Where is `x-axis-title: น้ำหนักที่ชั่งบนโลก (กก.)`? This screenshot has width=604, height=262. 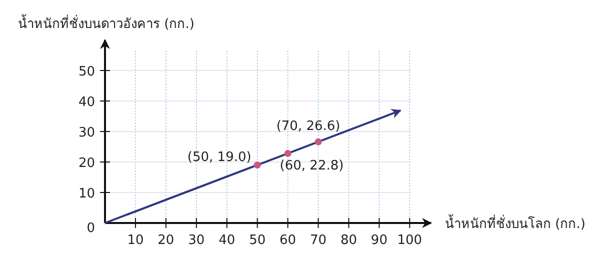 x-axis-title: น้ำหนักที่ชั่งบนโลก (กก.) is located at coordinates (515, 223).